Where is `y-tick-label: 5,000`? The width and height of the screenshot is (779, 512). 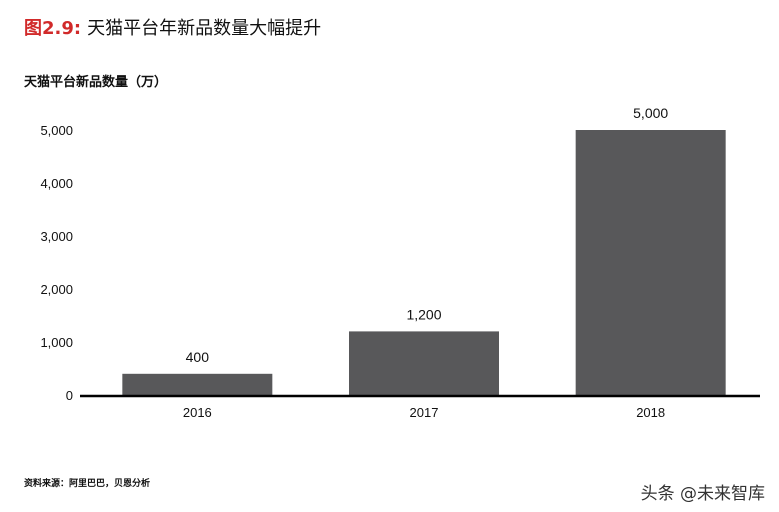
y-tick-label: 5,000 is located at coordinates (56, 130).